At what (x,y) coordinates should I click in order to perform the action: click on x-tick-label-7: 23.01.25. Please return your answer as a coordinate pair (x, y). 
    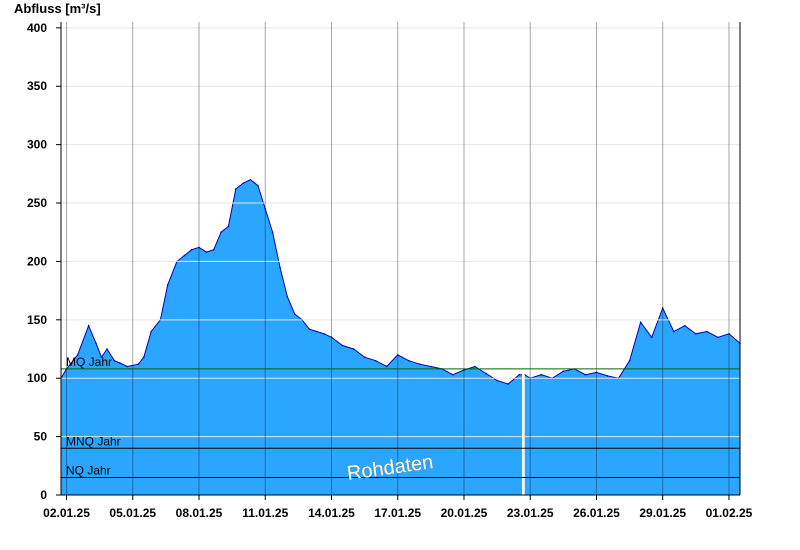
    Looking at the image, I should click on (530, 513).